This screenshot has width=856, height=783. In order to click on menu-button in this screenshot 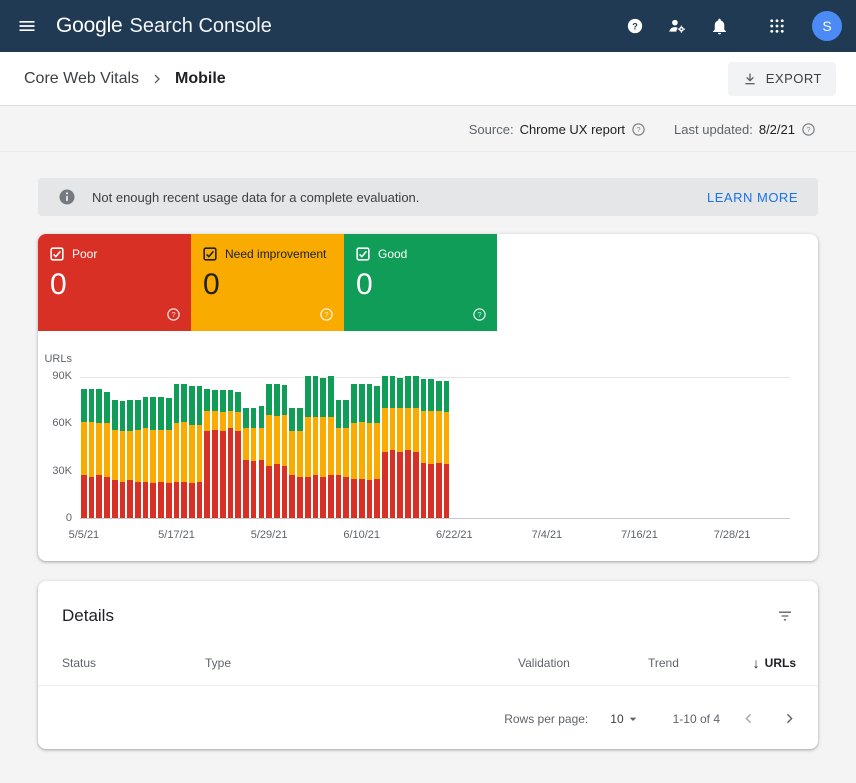, I will do `click(27, 26)`.